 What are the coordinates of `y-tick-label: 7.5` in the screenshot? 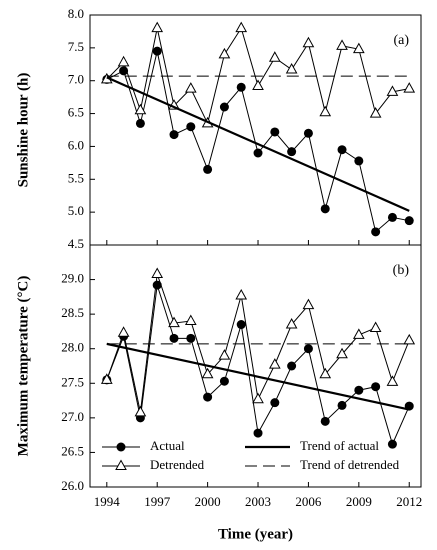 It's located at (76, 46).